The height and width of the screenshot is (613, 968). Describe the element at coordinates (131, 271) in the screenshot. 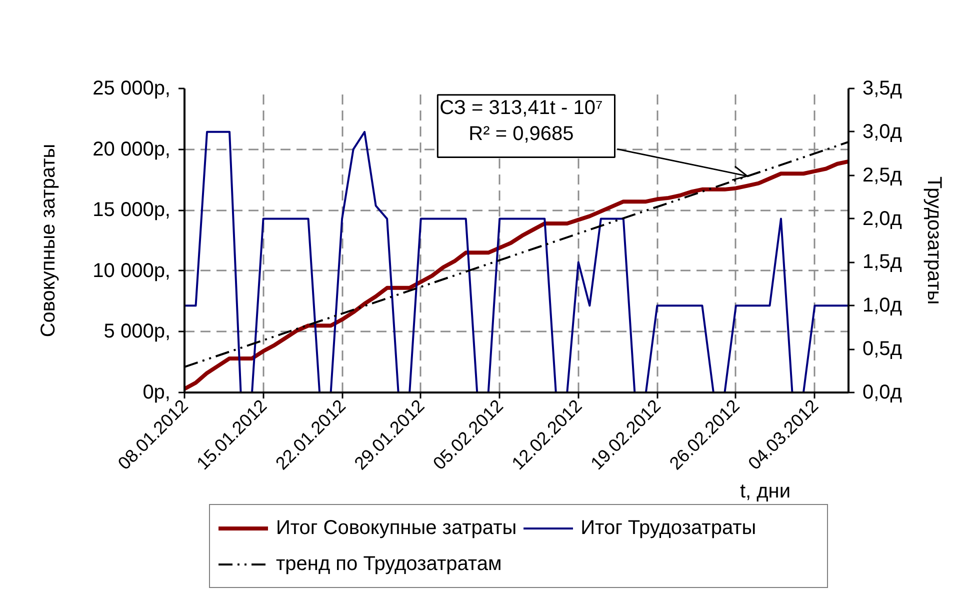

I see `y-tick-label: 10 000р,` at that location.